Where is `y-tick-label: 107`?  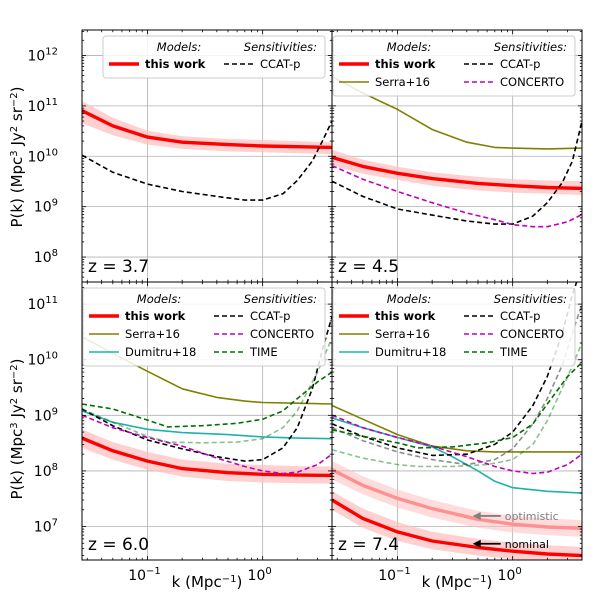 y-tick-label: 107 is located at coordinates (46, 527).